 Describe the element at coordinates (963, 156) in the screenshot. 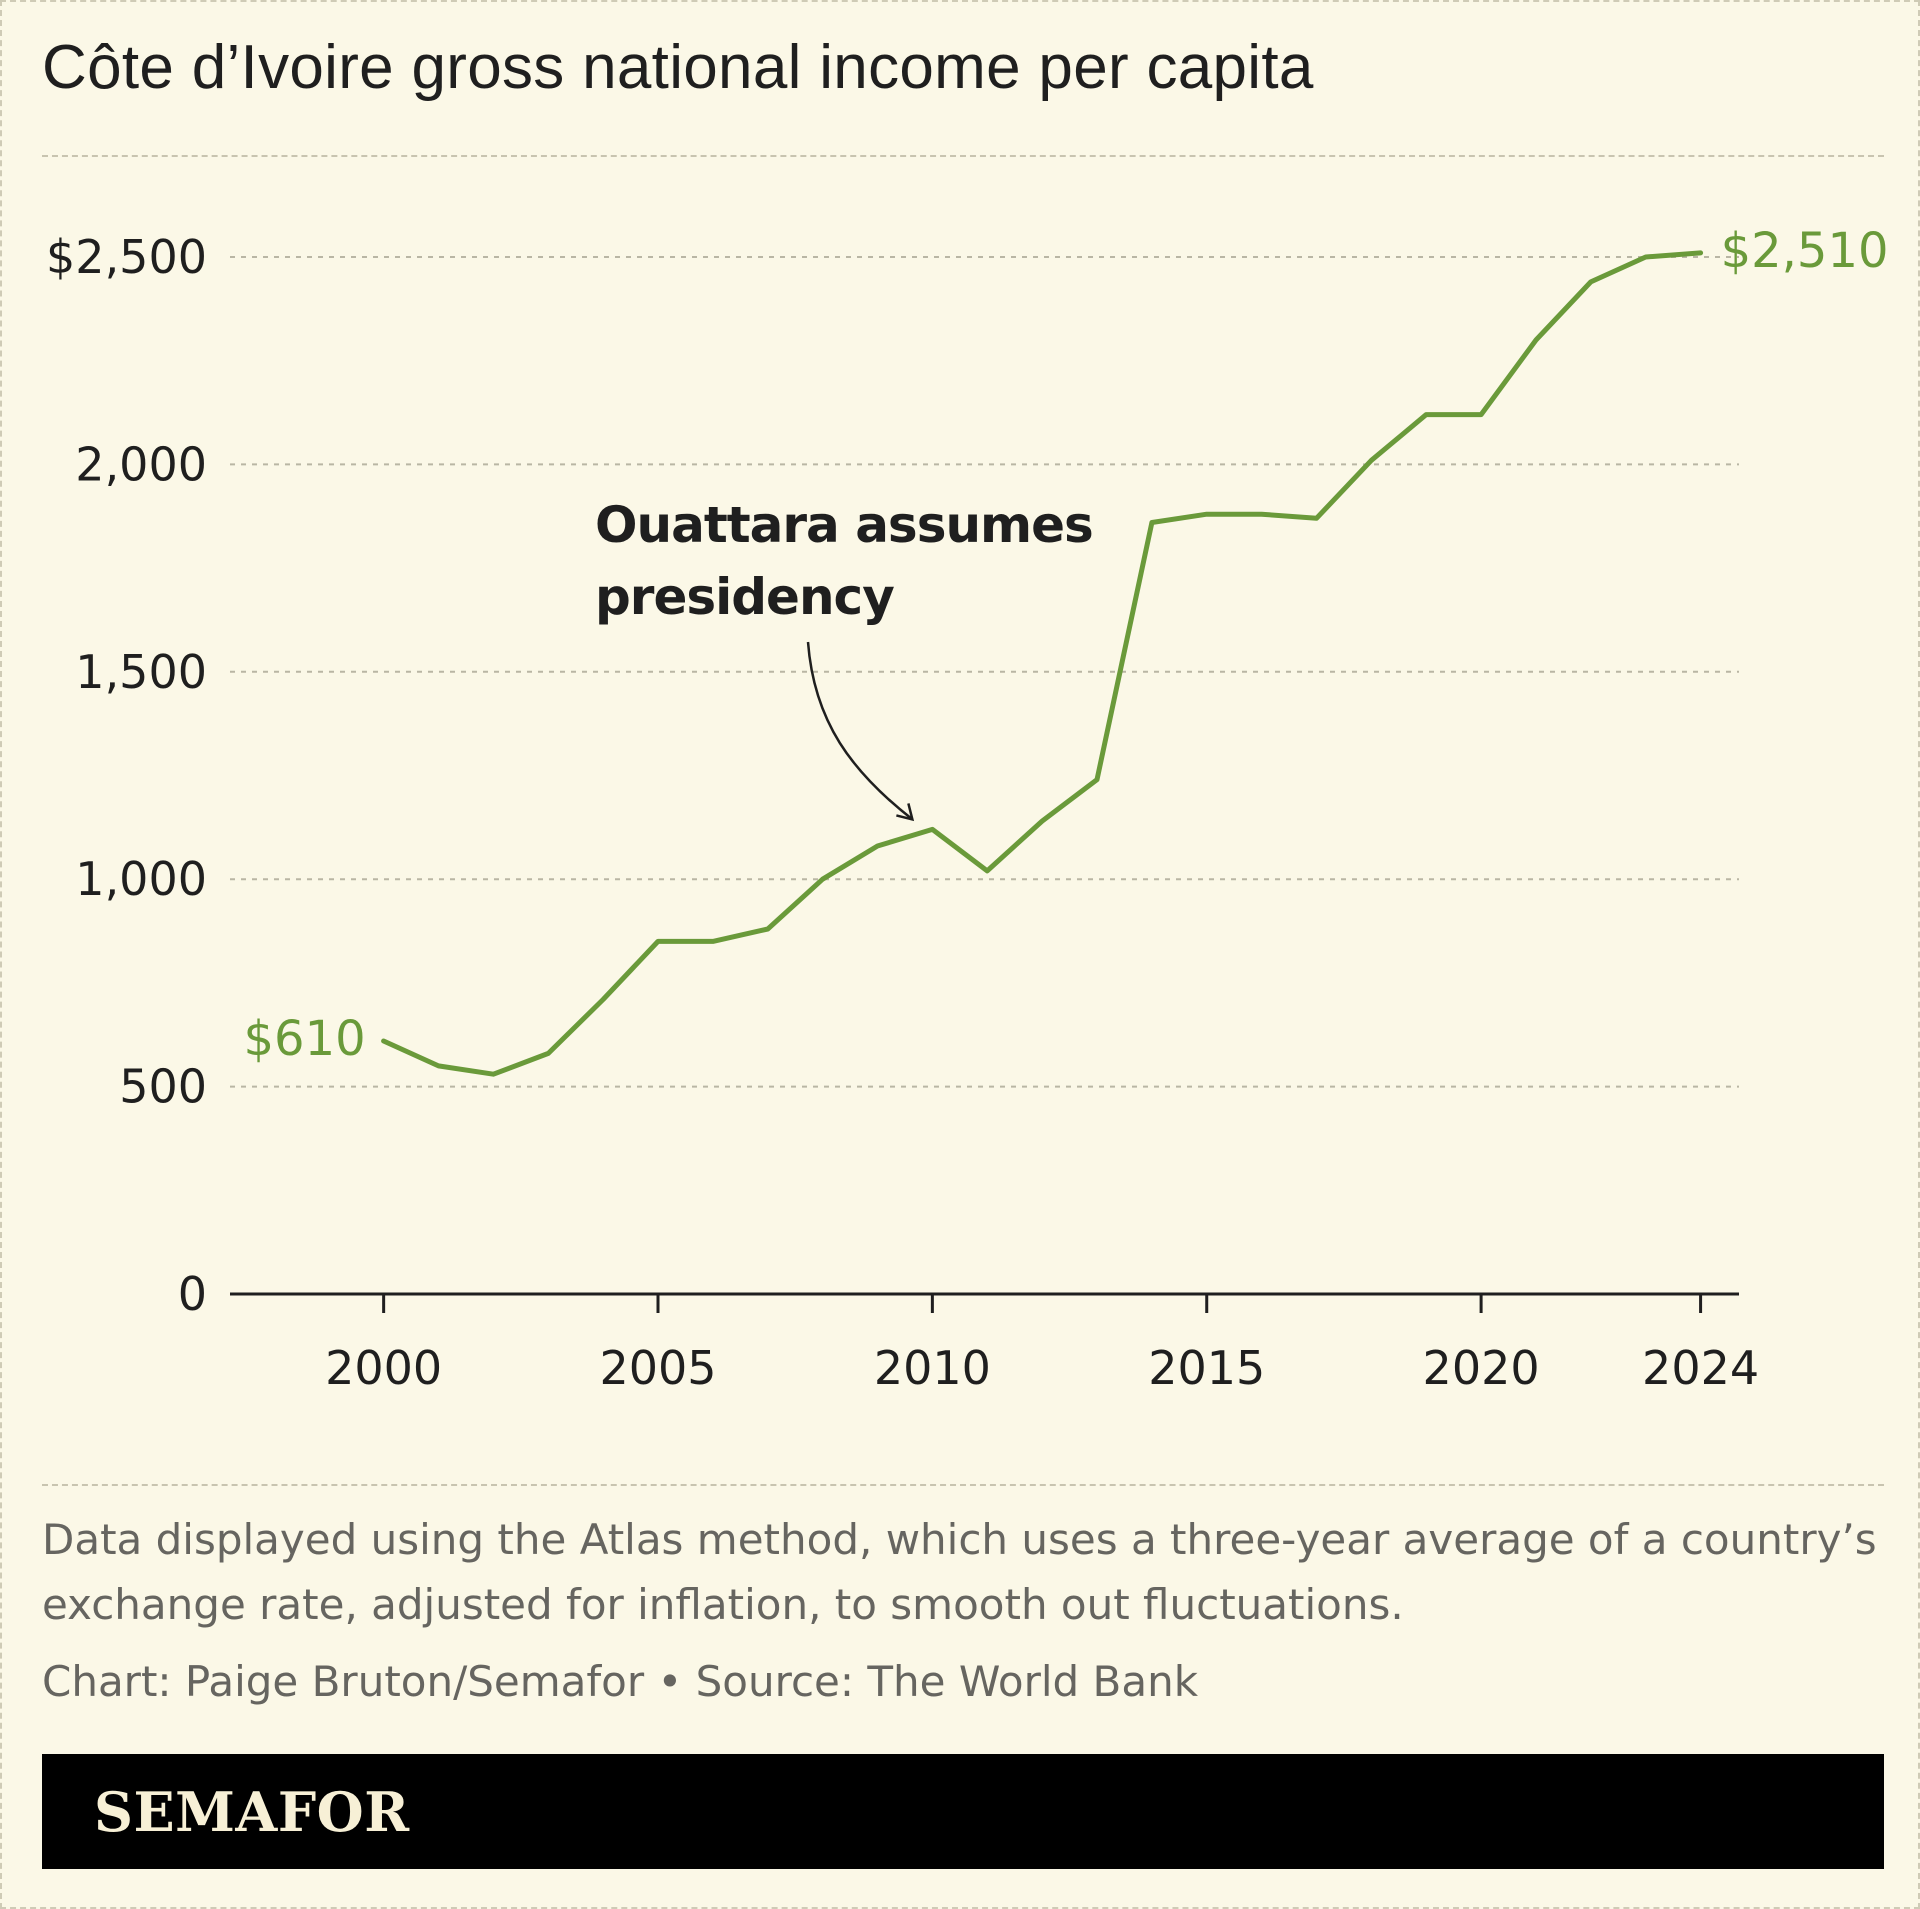

I see `top-divider` at that location.